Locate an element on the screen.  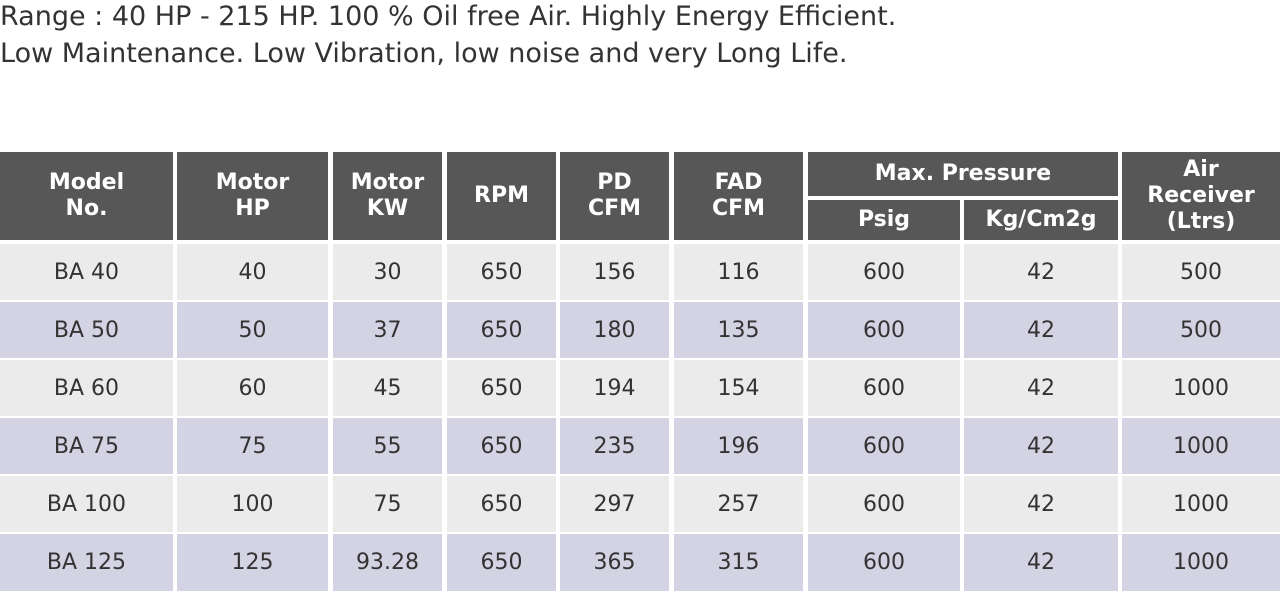
table-cell: 135 is located at coordinates (738, 330).